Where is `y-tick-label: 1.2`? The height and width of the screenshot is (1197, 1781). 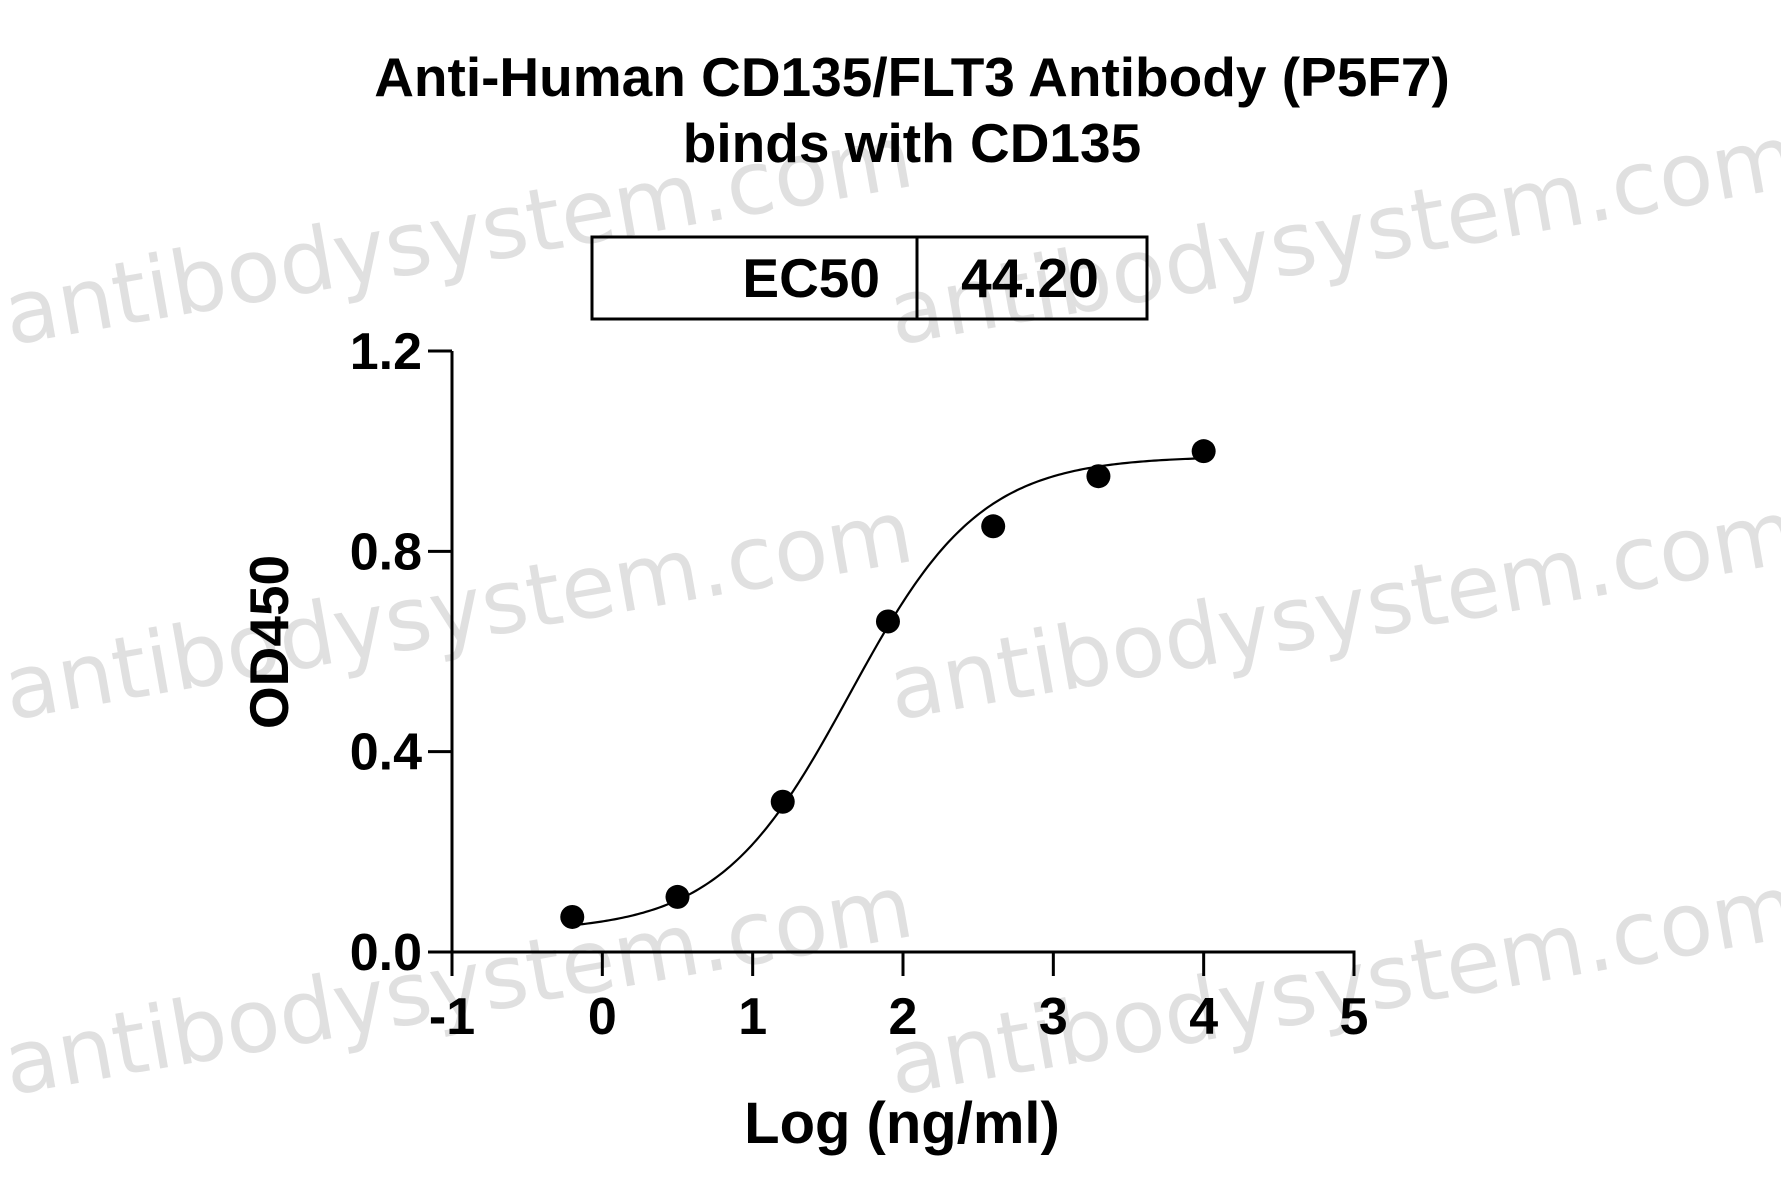
y-tick-label: 1.2 is located at coordinates (386, 352).